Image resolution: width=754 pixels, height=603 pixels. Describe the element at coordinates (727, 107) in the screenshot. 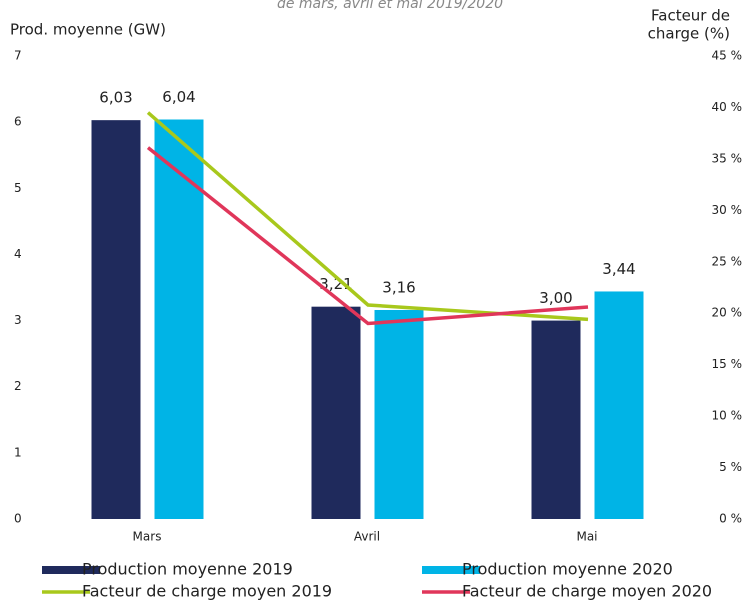

I see `y2-tick-label: 40 %` at that location.